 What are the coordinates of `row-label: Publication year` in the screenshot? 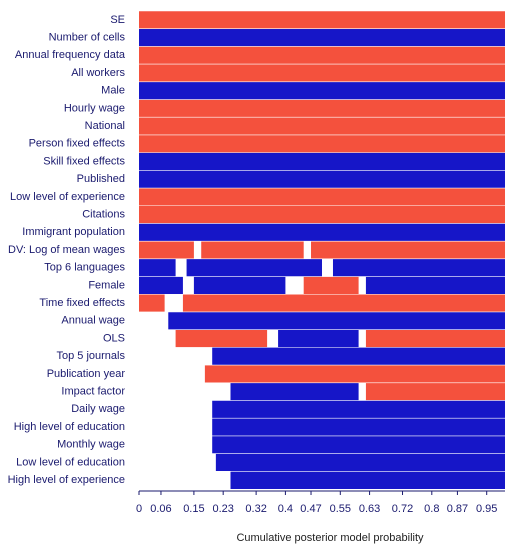 It's located at (86, 374).